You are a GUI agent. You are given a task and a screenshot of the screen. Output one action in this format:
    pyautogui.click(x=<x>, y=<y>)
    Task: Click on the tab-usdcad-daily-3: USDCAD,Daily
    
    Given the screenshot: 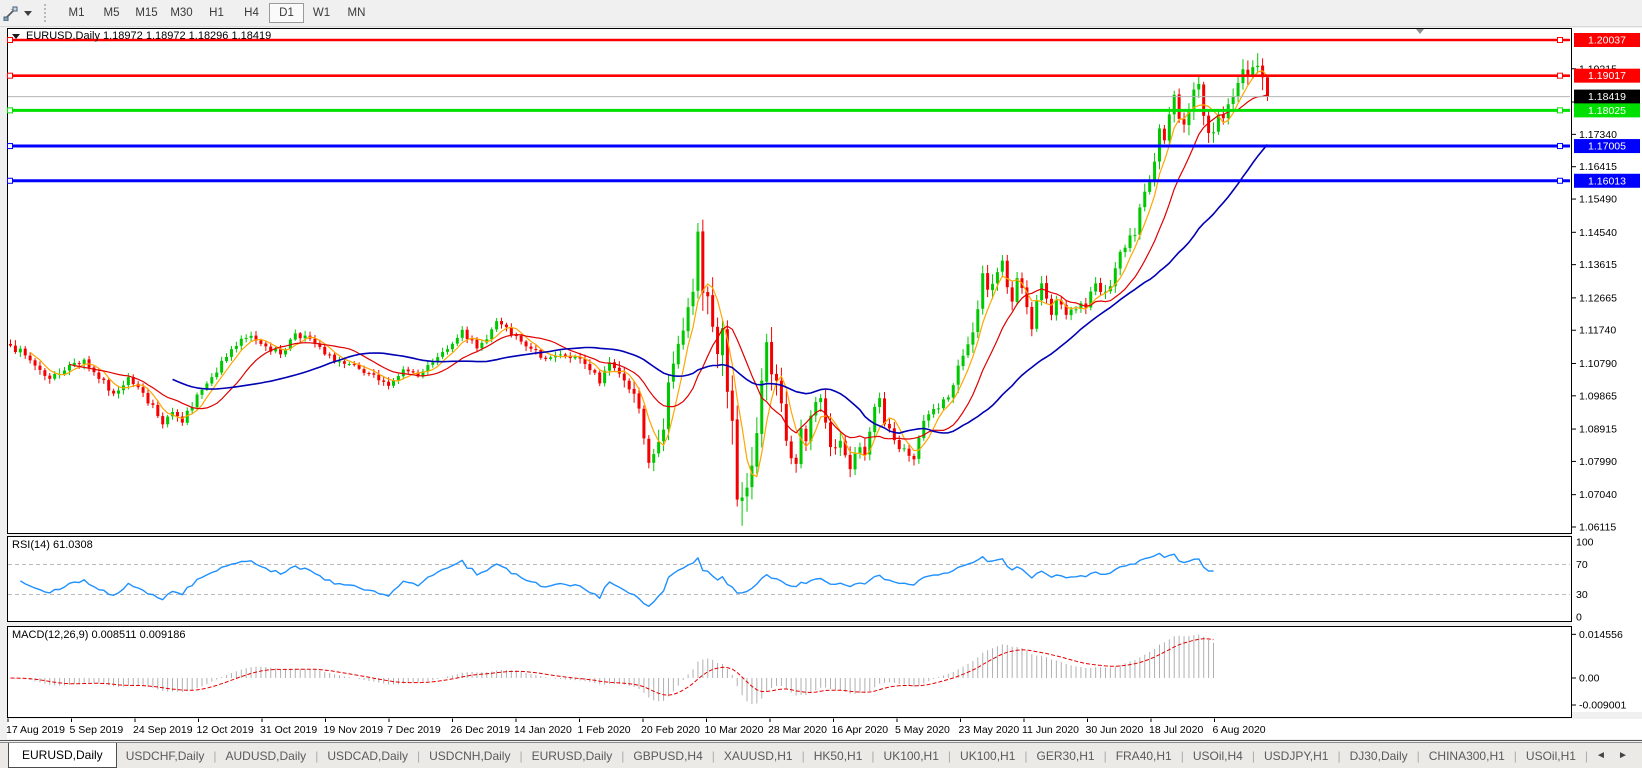 What is the action you would take?
    pyautogui.click(x=367, y=755)
    